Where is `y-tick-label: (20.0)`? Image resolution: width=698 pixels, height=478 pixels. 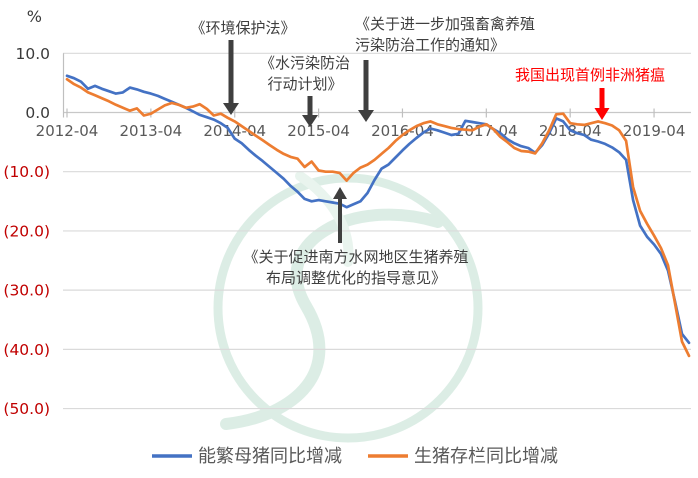
y-tick-label: (20.0) is located at coordinates (26, 231).